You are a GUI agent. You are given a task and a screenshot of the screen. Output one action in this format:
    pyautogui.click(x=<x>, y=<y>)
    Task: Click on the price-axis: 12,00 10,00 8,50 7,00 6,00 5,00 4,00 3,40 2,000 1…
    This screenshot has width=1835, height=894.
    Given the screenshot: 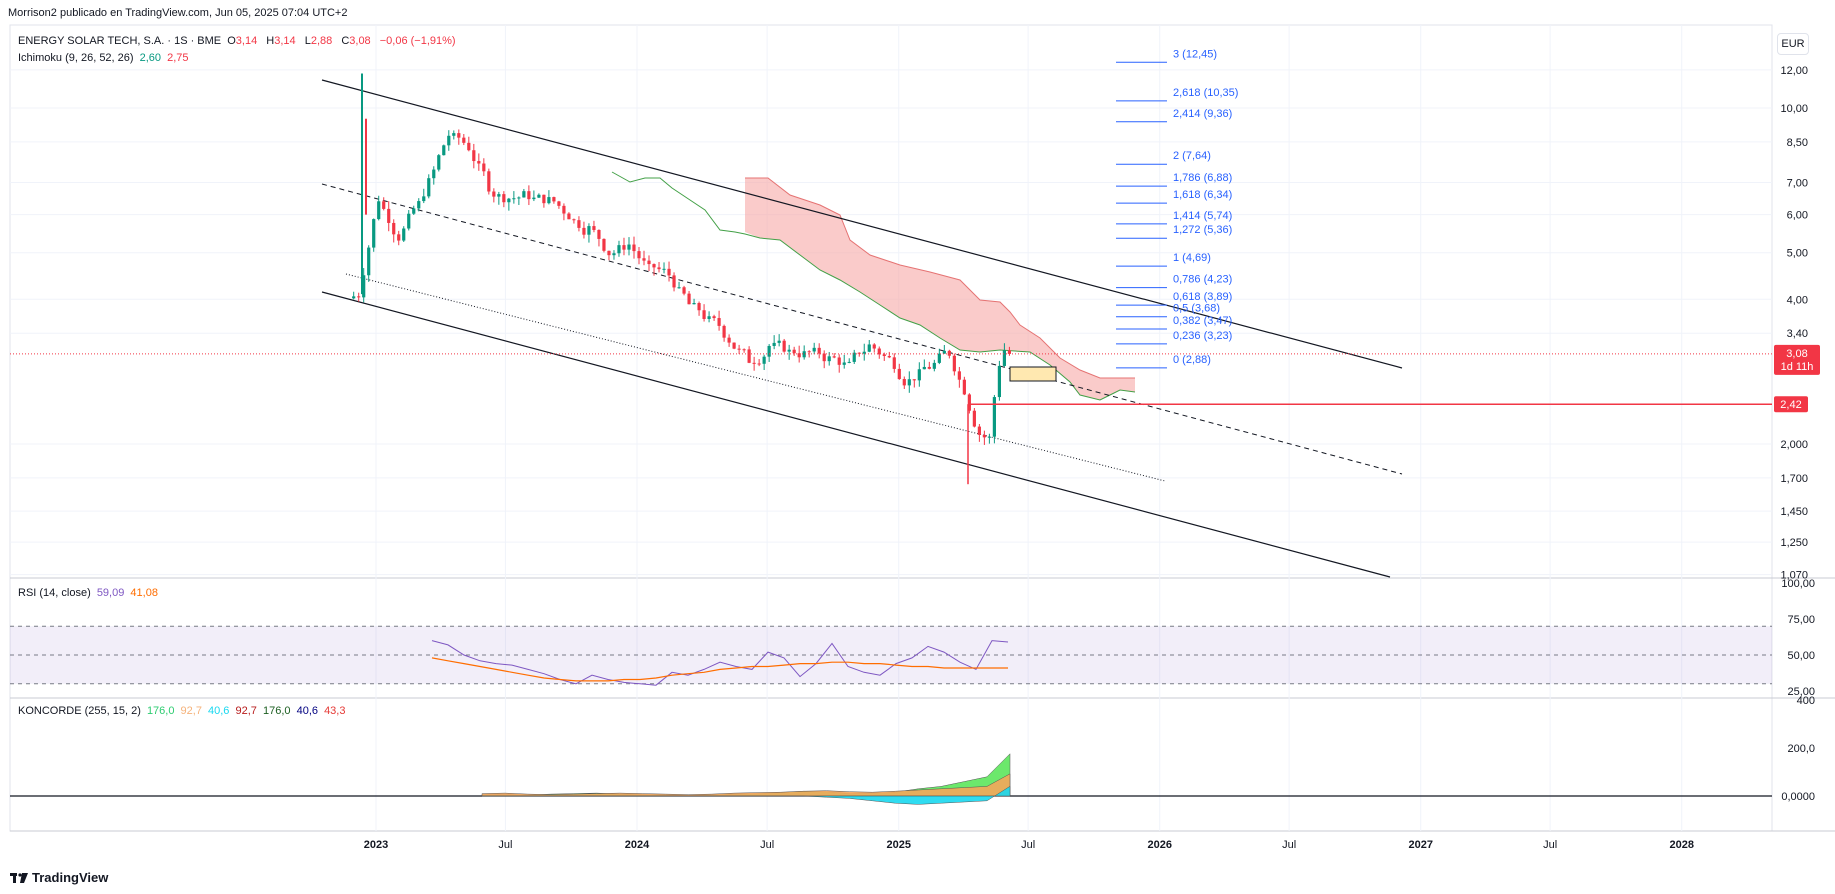 What is the action you would take?
    pyautogui.click(x=1794, y=323)
    